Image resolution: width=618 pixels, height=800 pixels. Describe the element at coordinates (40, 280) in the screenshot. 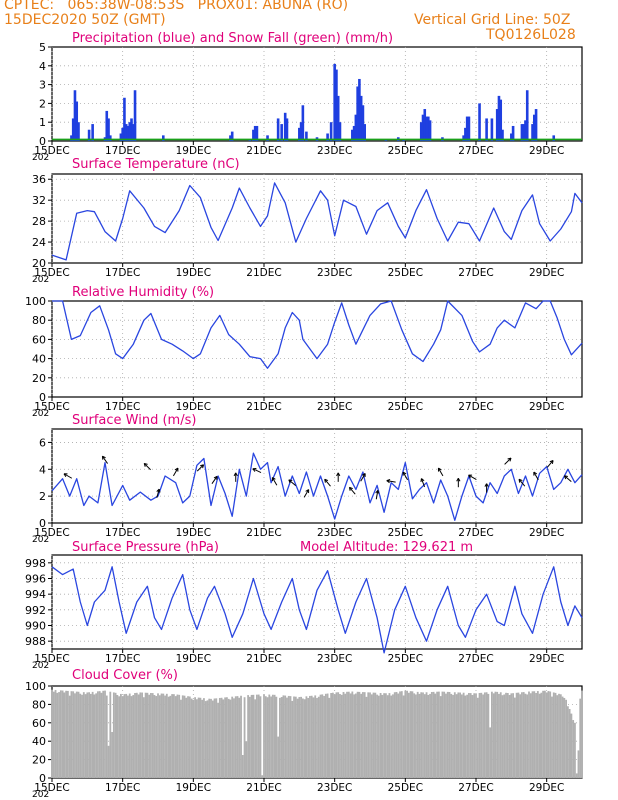

I see `temp-year-label: 202` at that location.